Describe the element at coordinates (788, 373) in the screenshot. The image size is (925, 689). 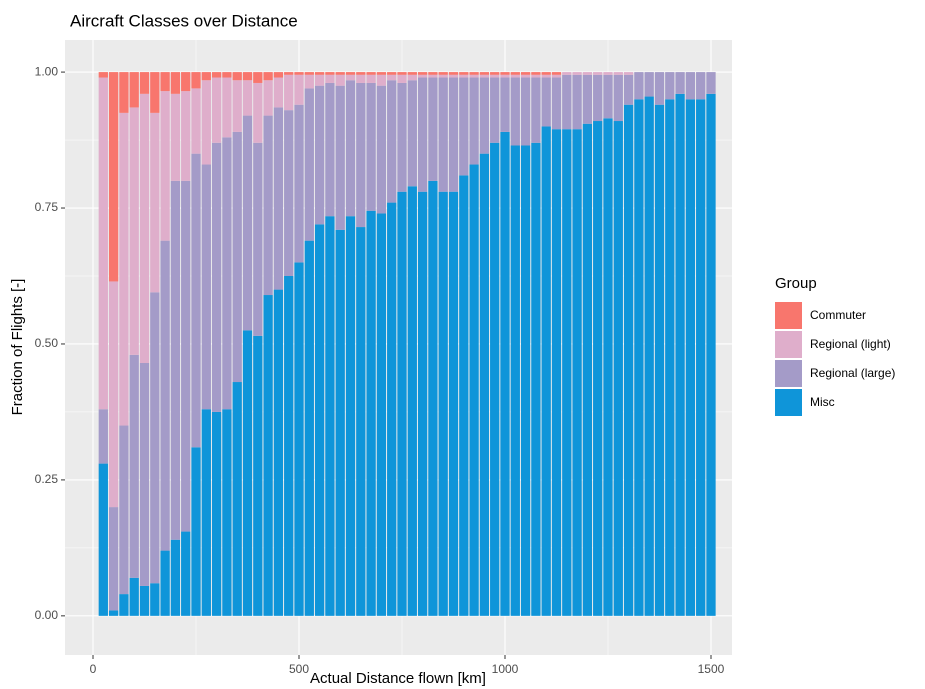
I see `legend-swatch` at that location.